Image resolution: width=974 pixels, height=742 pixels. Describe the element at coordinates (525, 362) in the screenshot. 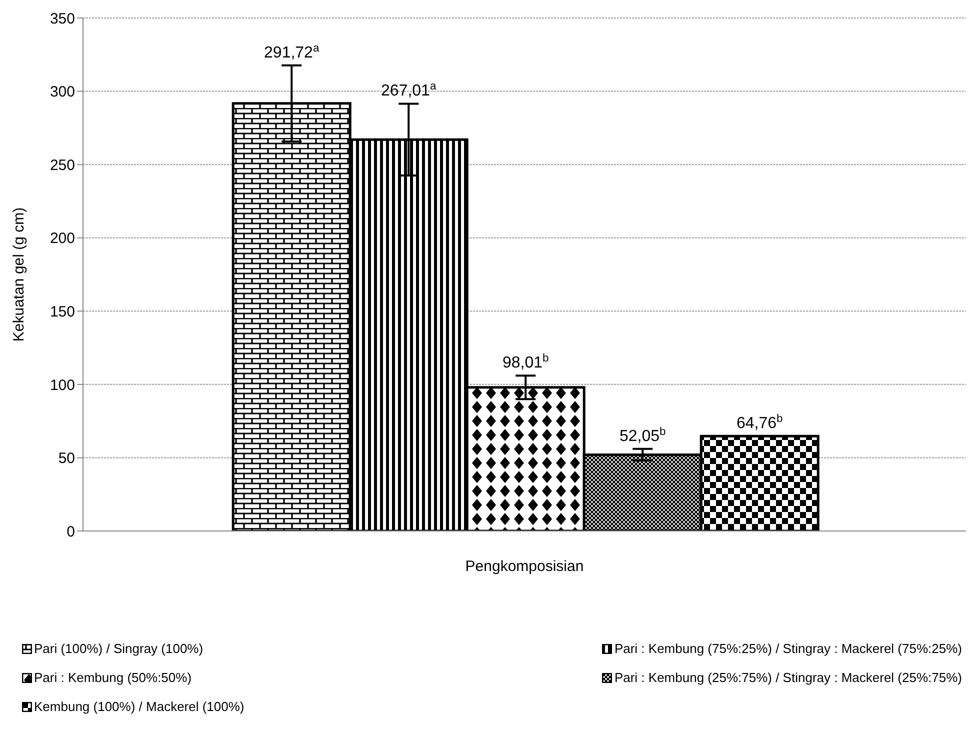

I see `data-label: 98,01$^{b}$` at that location.